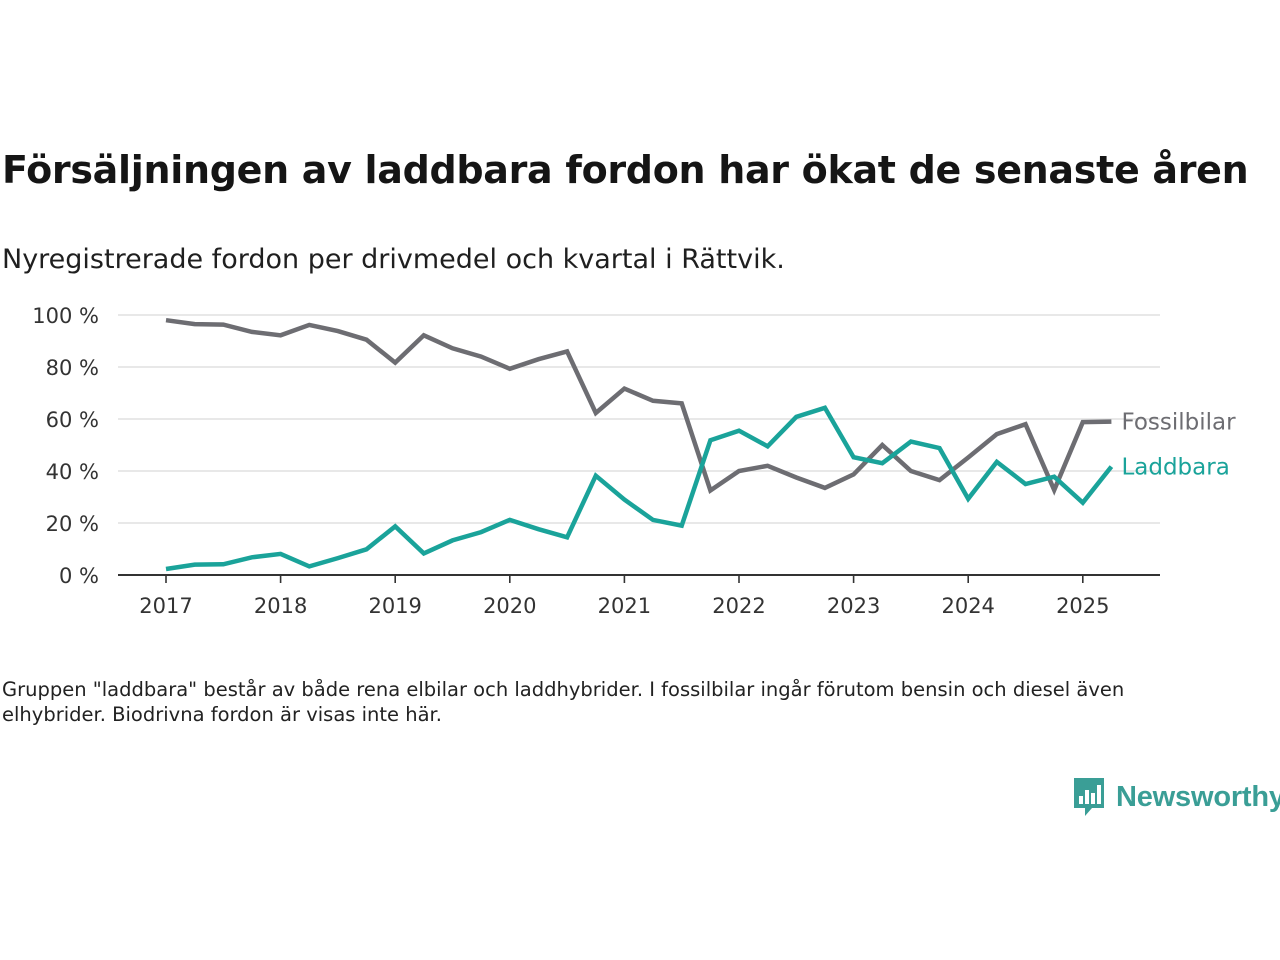  What do you see at coordinates (72, 472) in the screenshot?
I see `y-tick-label: 40 %` at bounding box center [72, 472].